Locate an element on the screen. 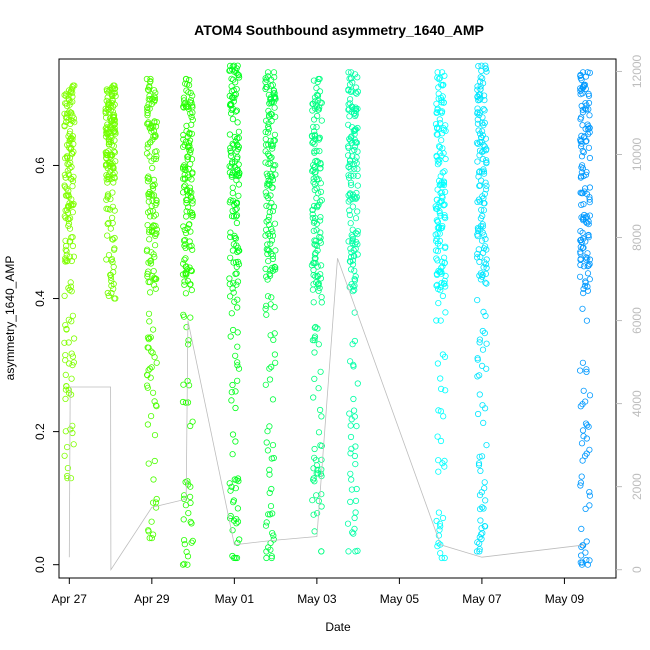 The height and width of the screenshot is (650, 650). y2-tick-label: 0 is located at coordinates (637, 569).